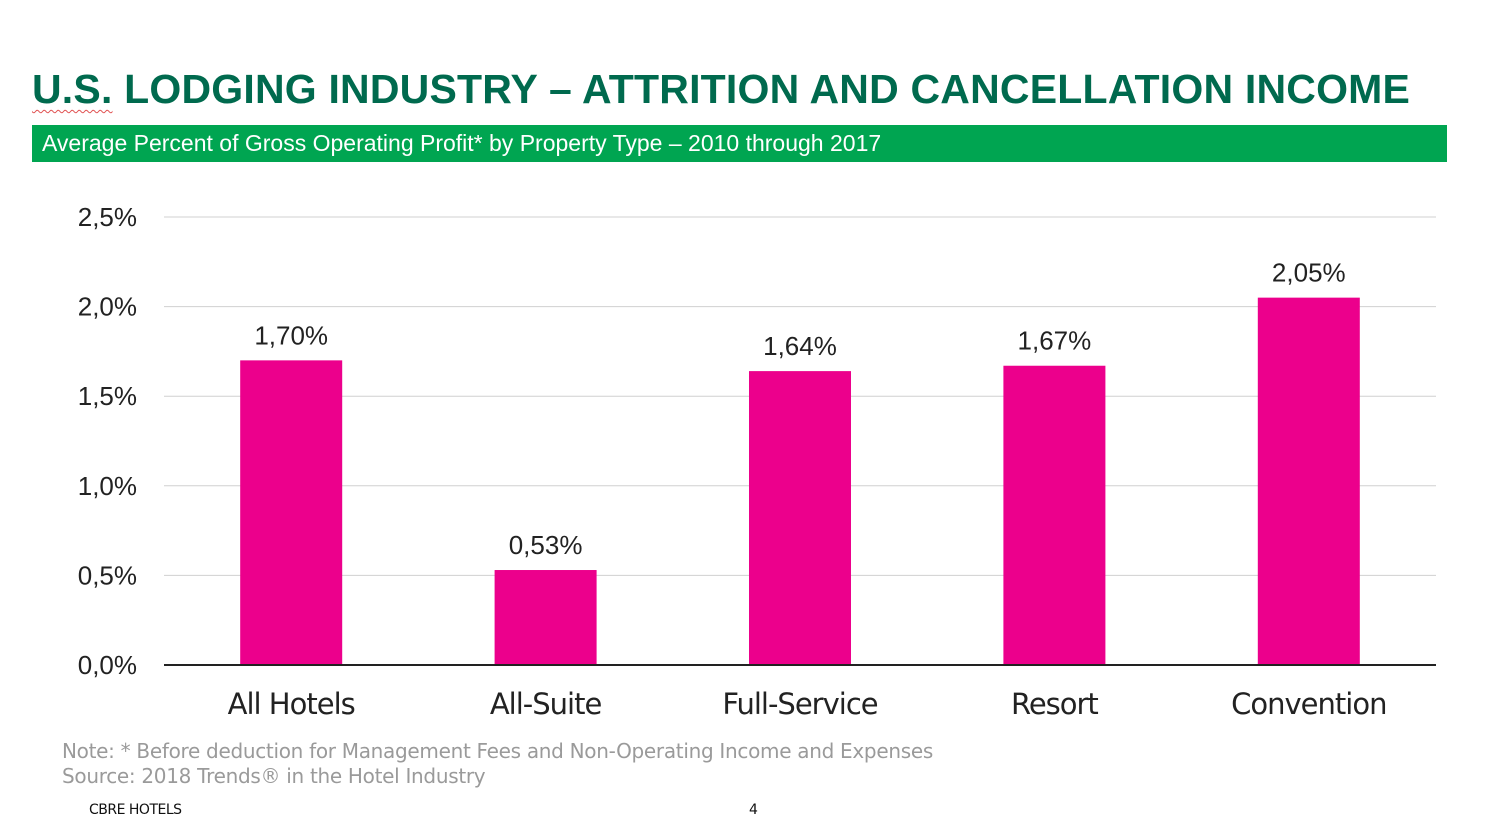 Image resolution: width=1509 pixels, height=840 pixels. Describe the element at coordinates (107, 396) in the screenshot. I see `y-tick-label: 1,5%` at that location.